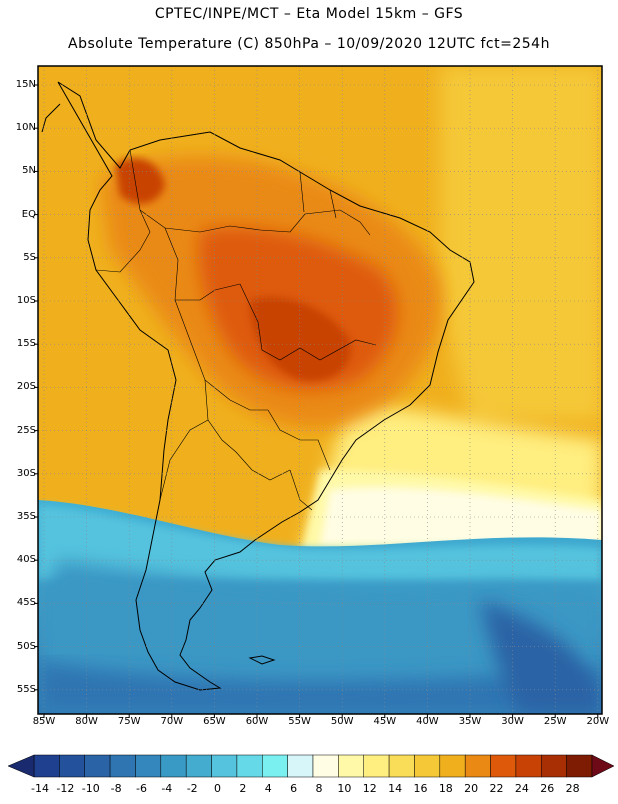 The height and width of the screenshot is (804, 618). I want to click on lat-label: 45S, so click(26, 603).